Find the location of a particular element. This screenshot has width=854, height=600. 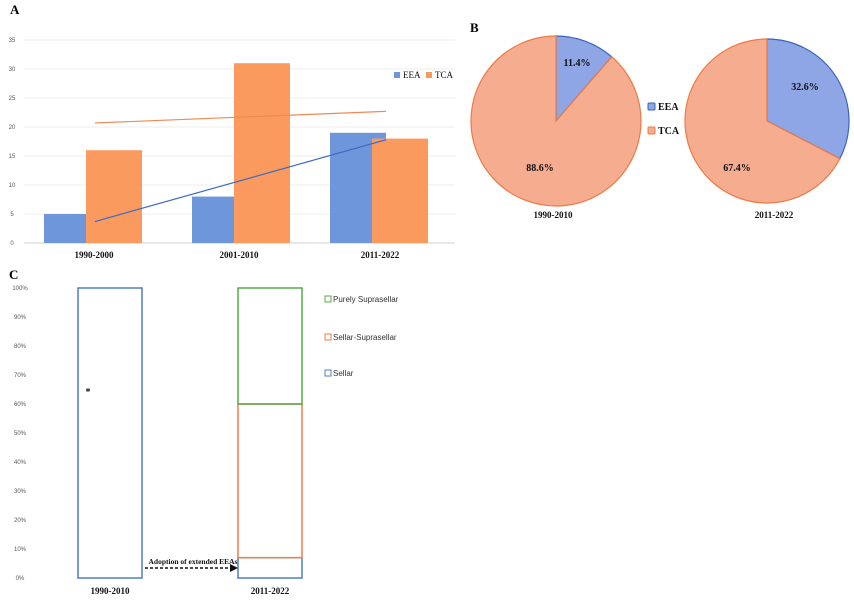

panel-c-label: C is located at coordinates (13, 274).